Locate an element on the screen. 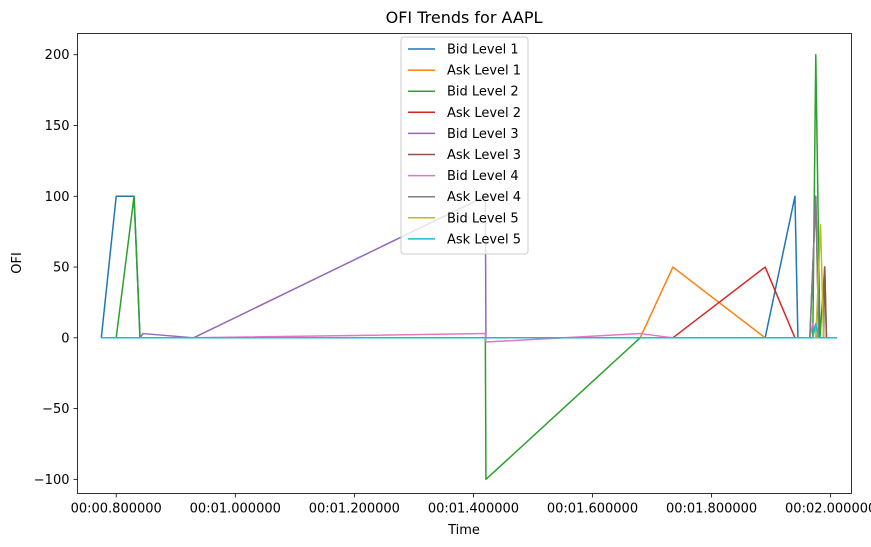 Image resolution: width=871 pixels, height=547 pixels. x-tick-label: 00:02.000000 is located at coordinates (828, 509).